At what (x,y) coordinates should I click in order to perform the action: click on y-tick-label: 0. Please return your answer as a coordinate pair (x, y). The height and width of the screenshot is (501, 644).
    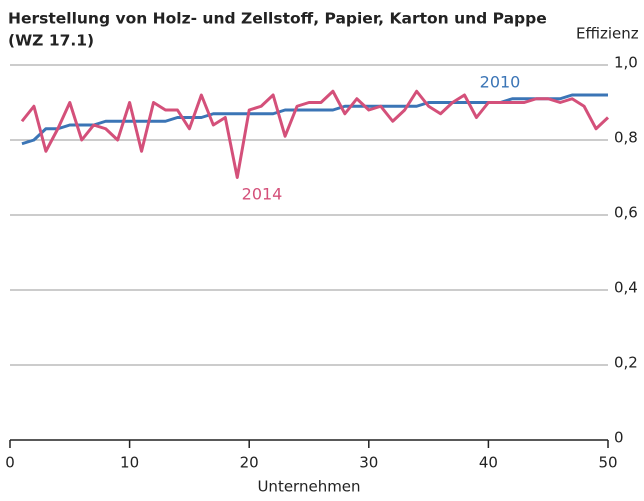
    Looking at the image, I should click on (619, 438).